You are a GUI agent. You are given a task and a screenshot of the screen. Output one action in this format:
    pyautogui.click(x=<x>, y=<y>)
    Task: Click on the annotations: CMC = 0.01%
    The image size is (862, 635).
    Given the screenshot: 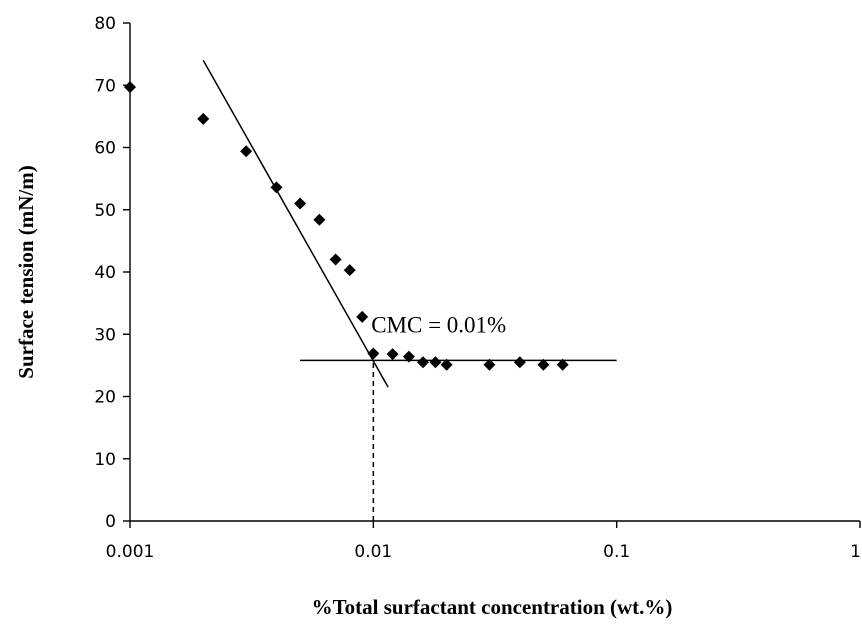 What is the action you would take?
    pyautogui.click(x=438, y=324)
    